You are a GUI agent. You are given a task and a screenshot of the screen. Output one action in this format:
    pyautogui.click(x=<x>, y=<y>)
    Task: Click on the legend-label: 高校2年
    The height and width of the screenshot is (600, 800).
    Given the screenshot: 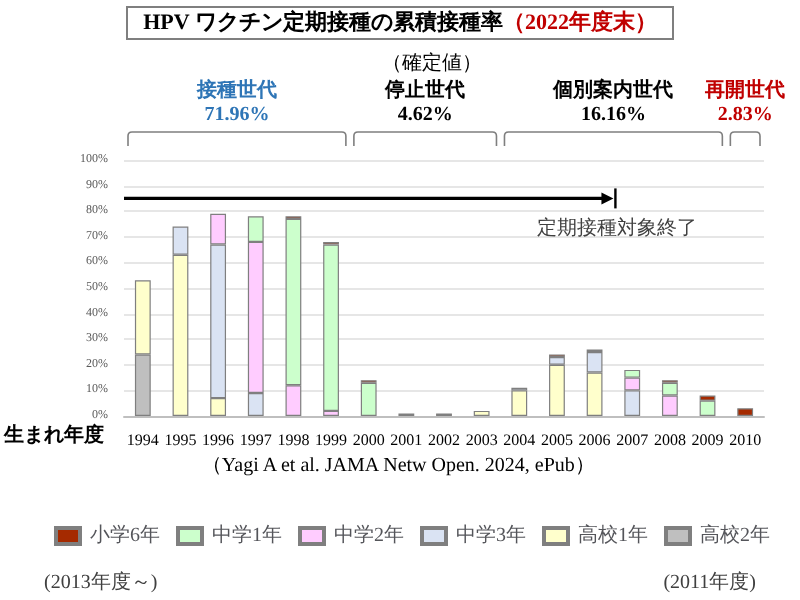 What is the action you would take?
    pyautogui.click(x=735, y=535)
    